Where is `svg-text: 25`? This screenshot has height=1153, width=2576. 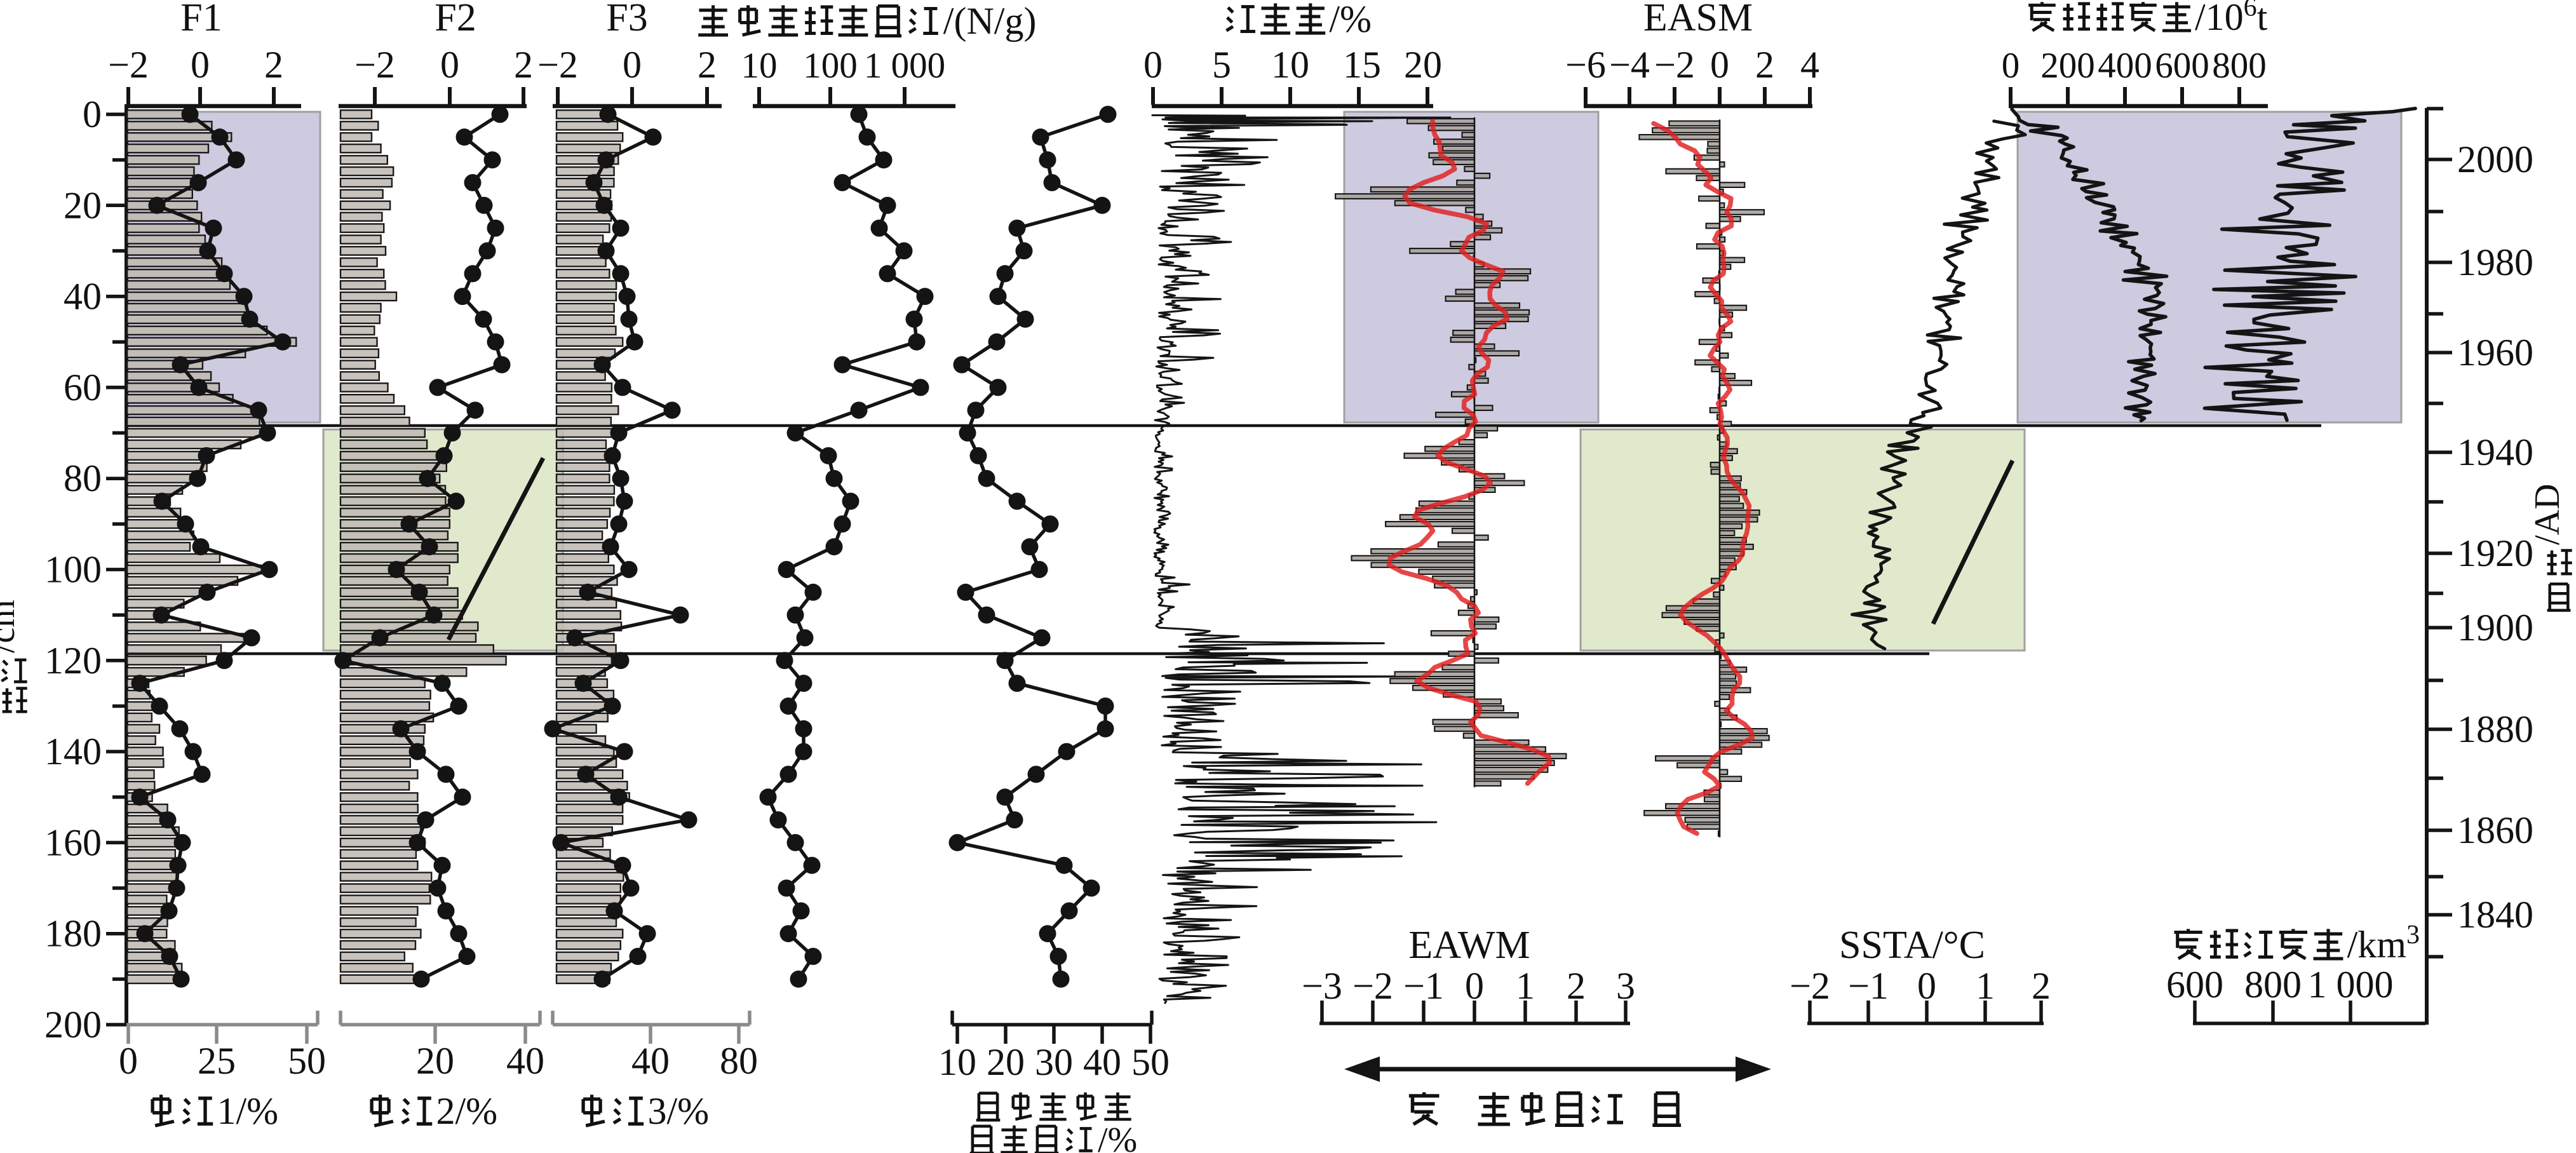
svg-text: 25 is located at coordinates (217, 1061).